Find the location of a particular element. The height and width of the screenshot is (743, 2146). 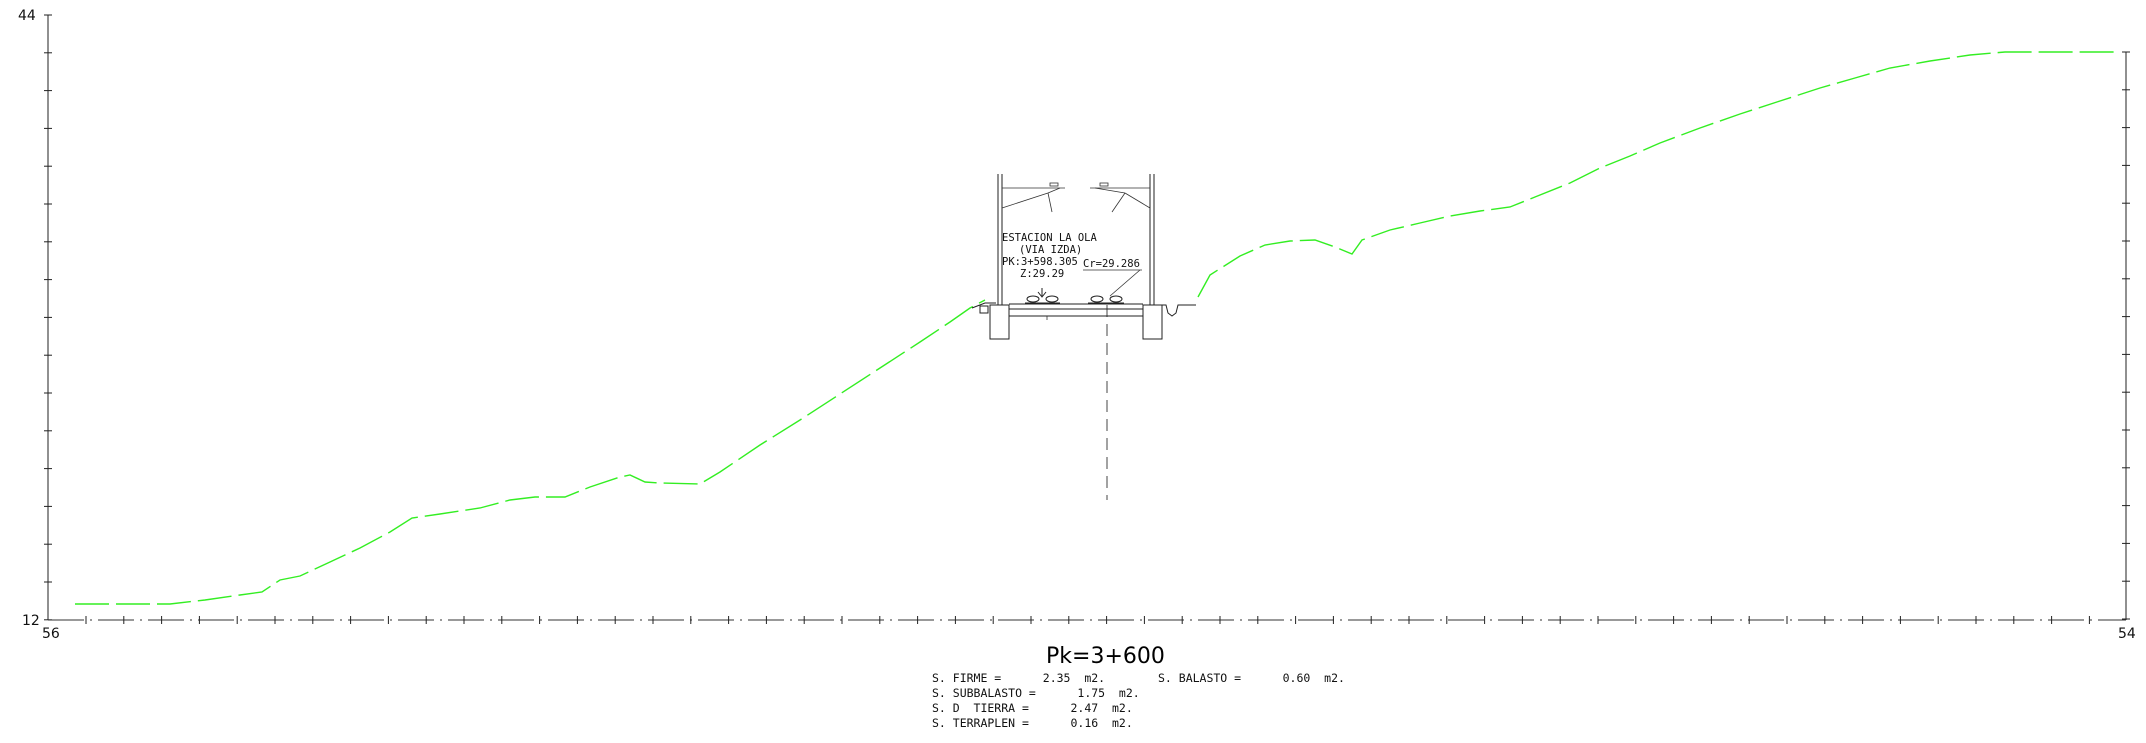

x-axis-left-label: 56 is located at coordinates (51, 634).